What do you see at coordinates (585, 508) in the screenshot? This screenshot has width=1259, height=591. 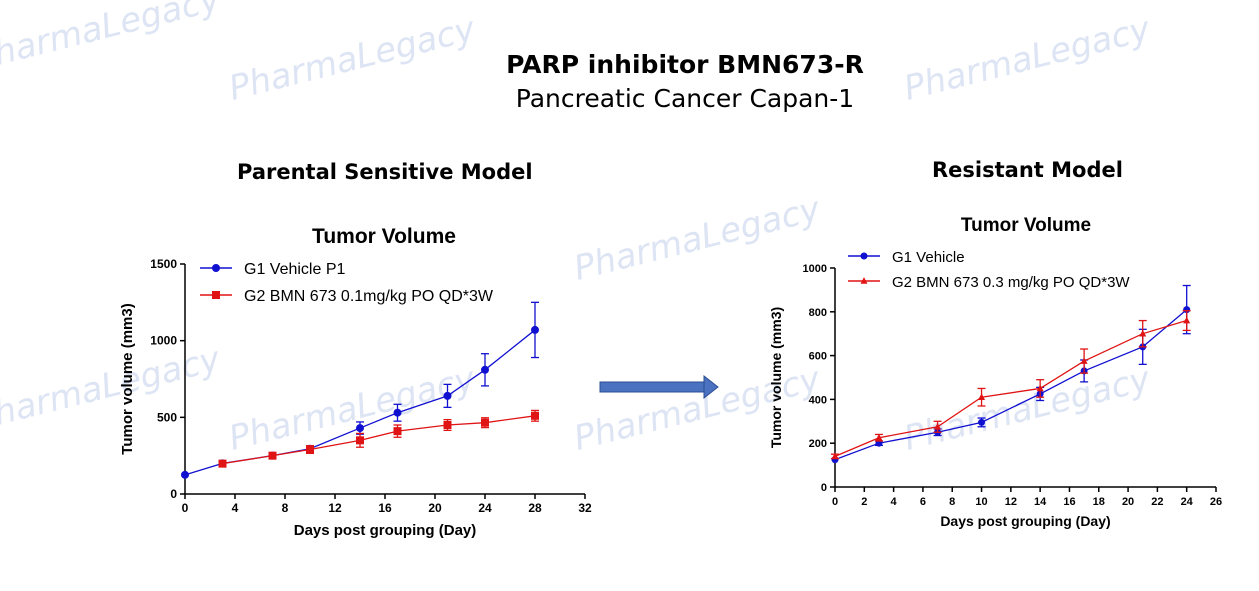 I see `x-tick-label: 32` at bounding box center [585, 508].